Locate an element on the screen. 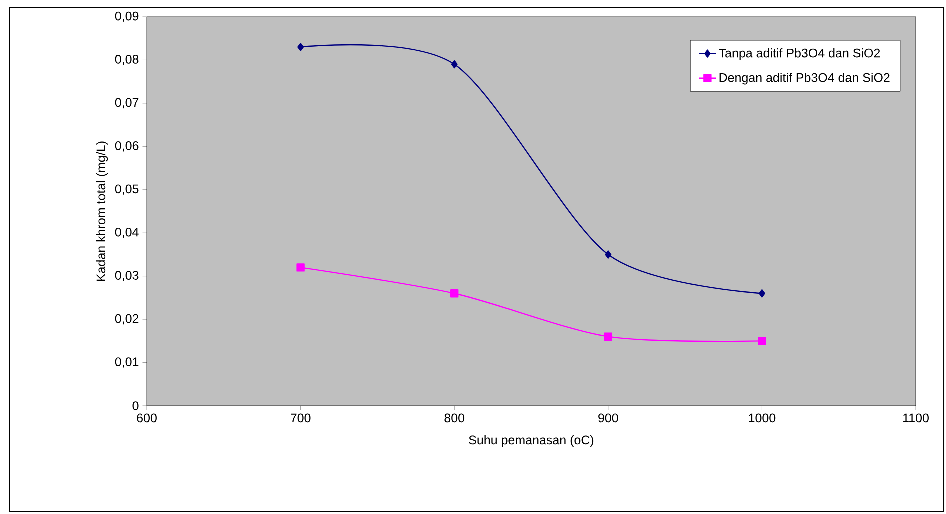  x-axis-title: Suhu pemanasan (oC) is located at coordinates (531, 441).